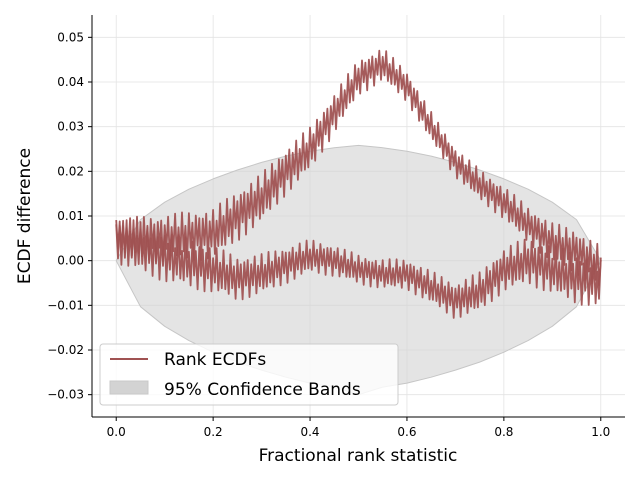 This screenshot has width=640, height=480. I want to click on x-axis-label: Fractional rank statistic, so click(358, 456).